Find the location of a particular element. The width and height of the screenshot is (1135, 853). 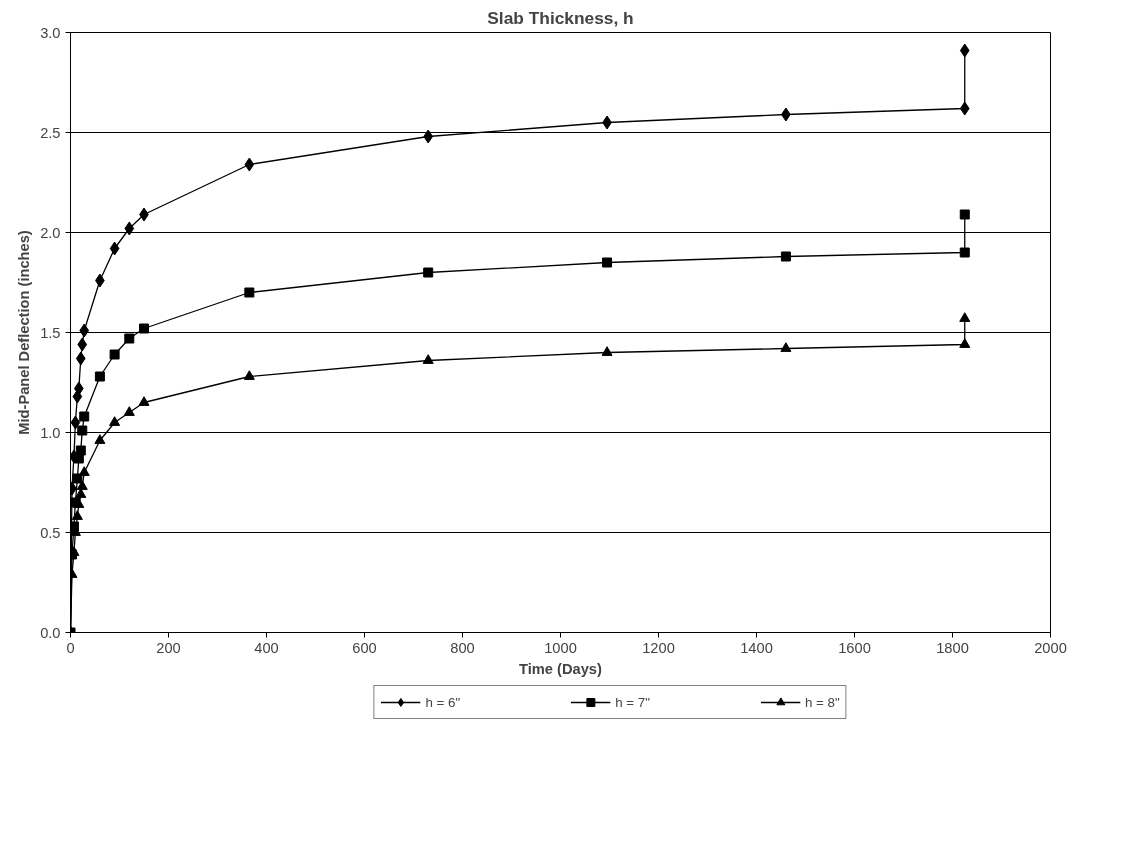

y-tick-label: 2.5 is located at coordinates (50, 132).